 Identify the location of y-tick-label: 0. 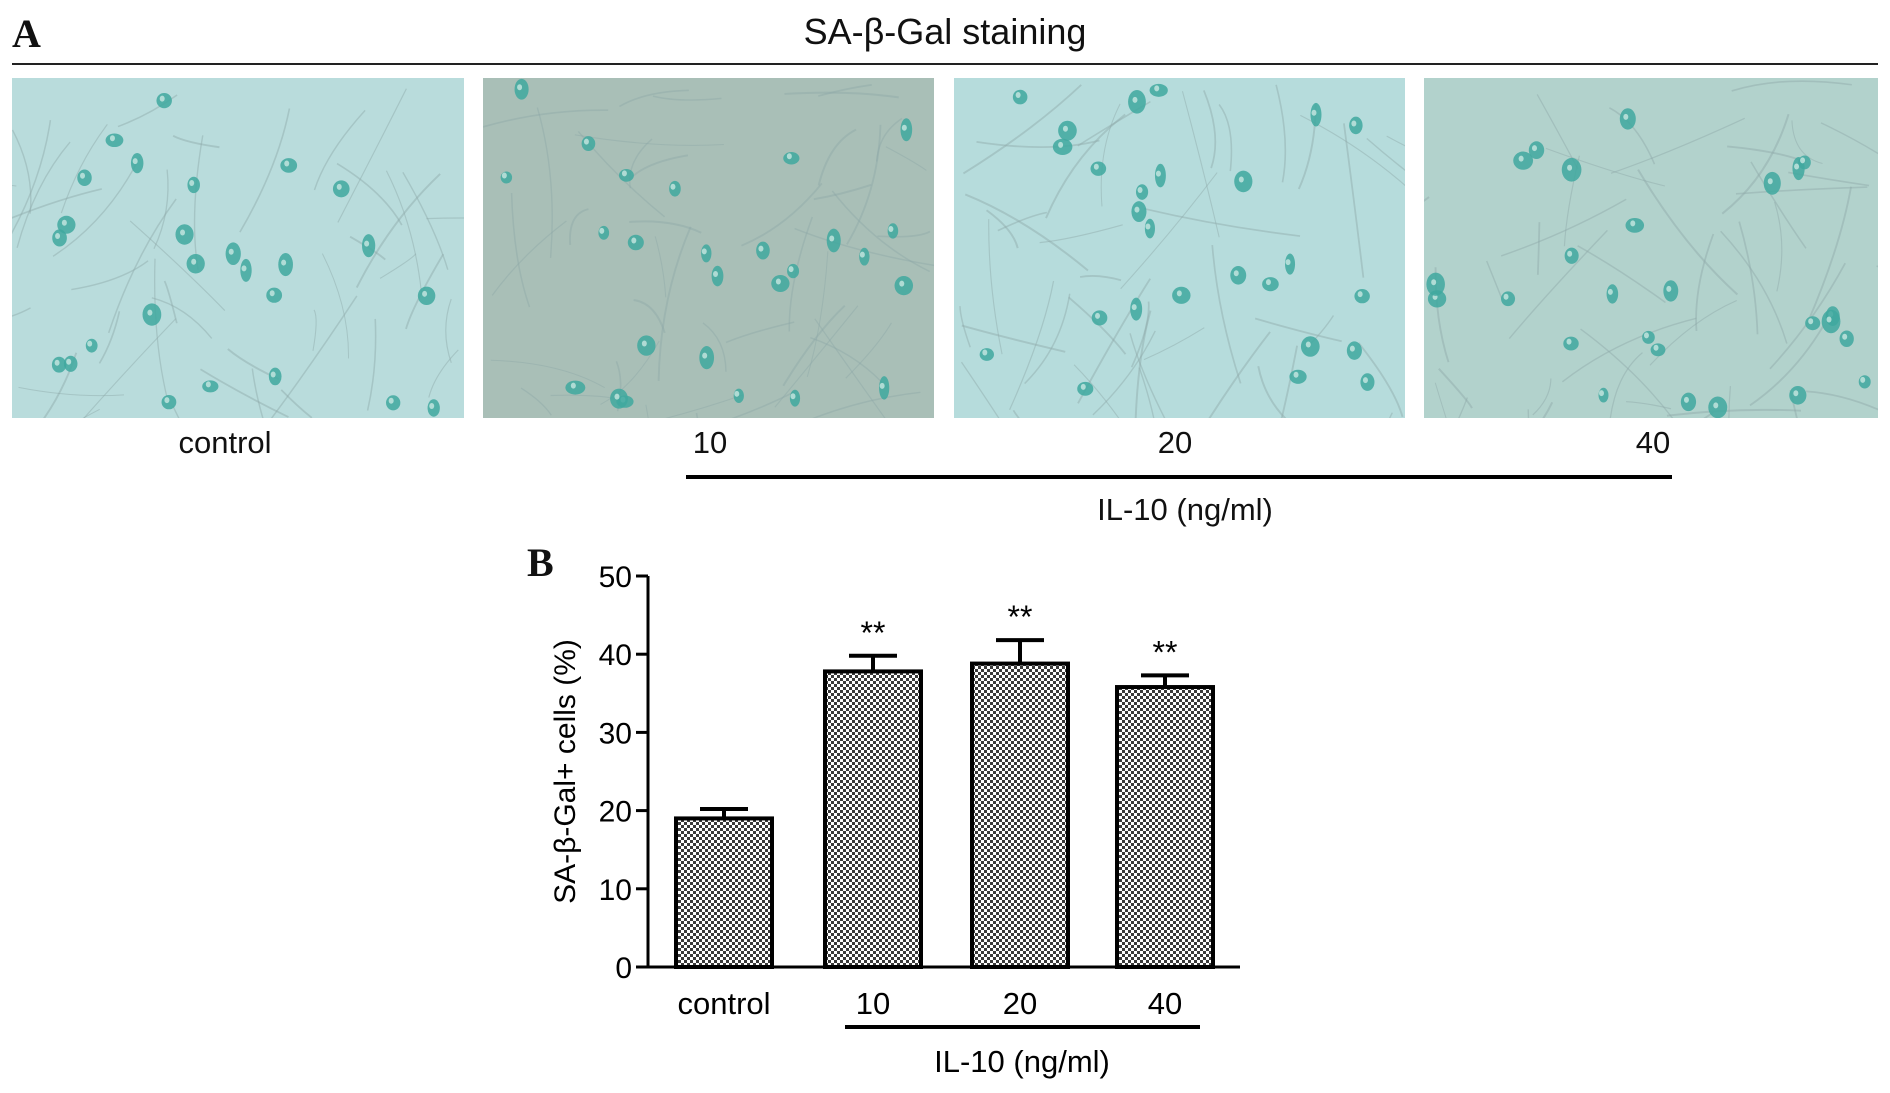
(623, 968).